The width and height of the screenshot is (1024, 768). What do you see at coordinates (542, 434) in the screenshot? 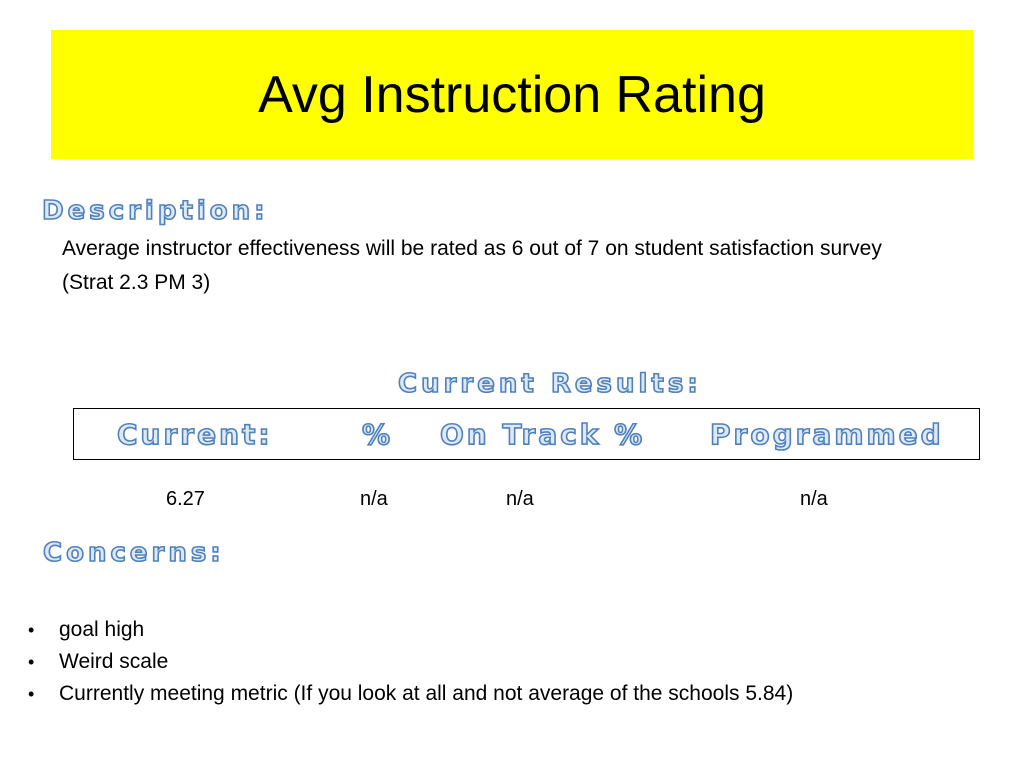
I see `column-header-on-track: On Track %` at bounding box center [542, 434].